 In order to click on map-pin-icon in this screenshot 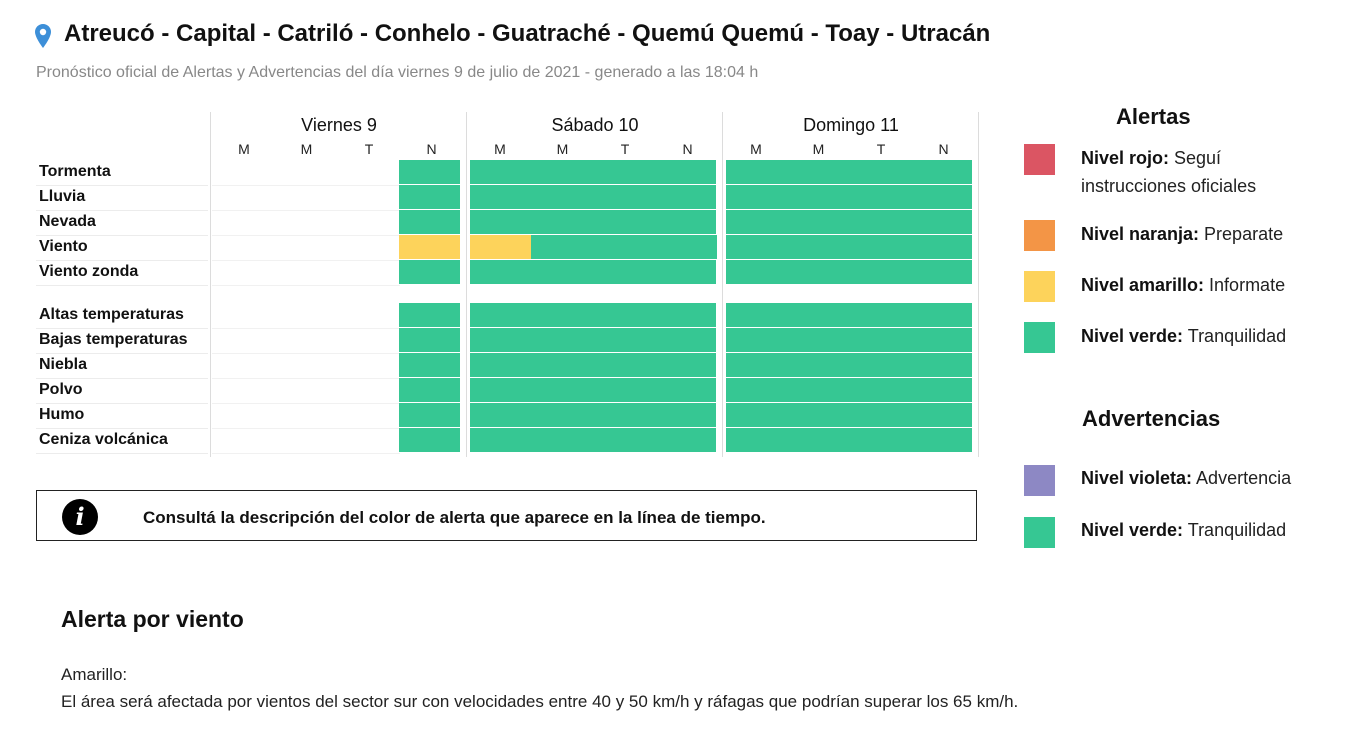, I will do `click(43, 36)`.